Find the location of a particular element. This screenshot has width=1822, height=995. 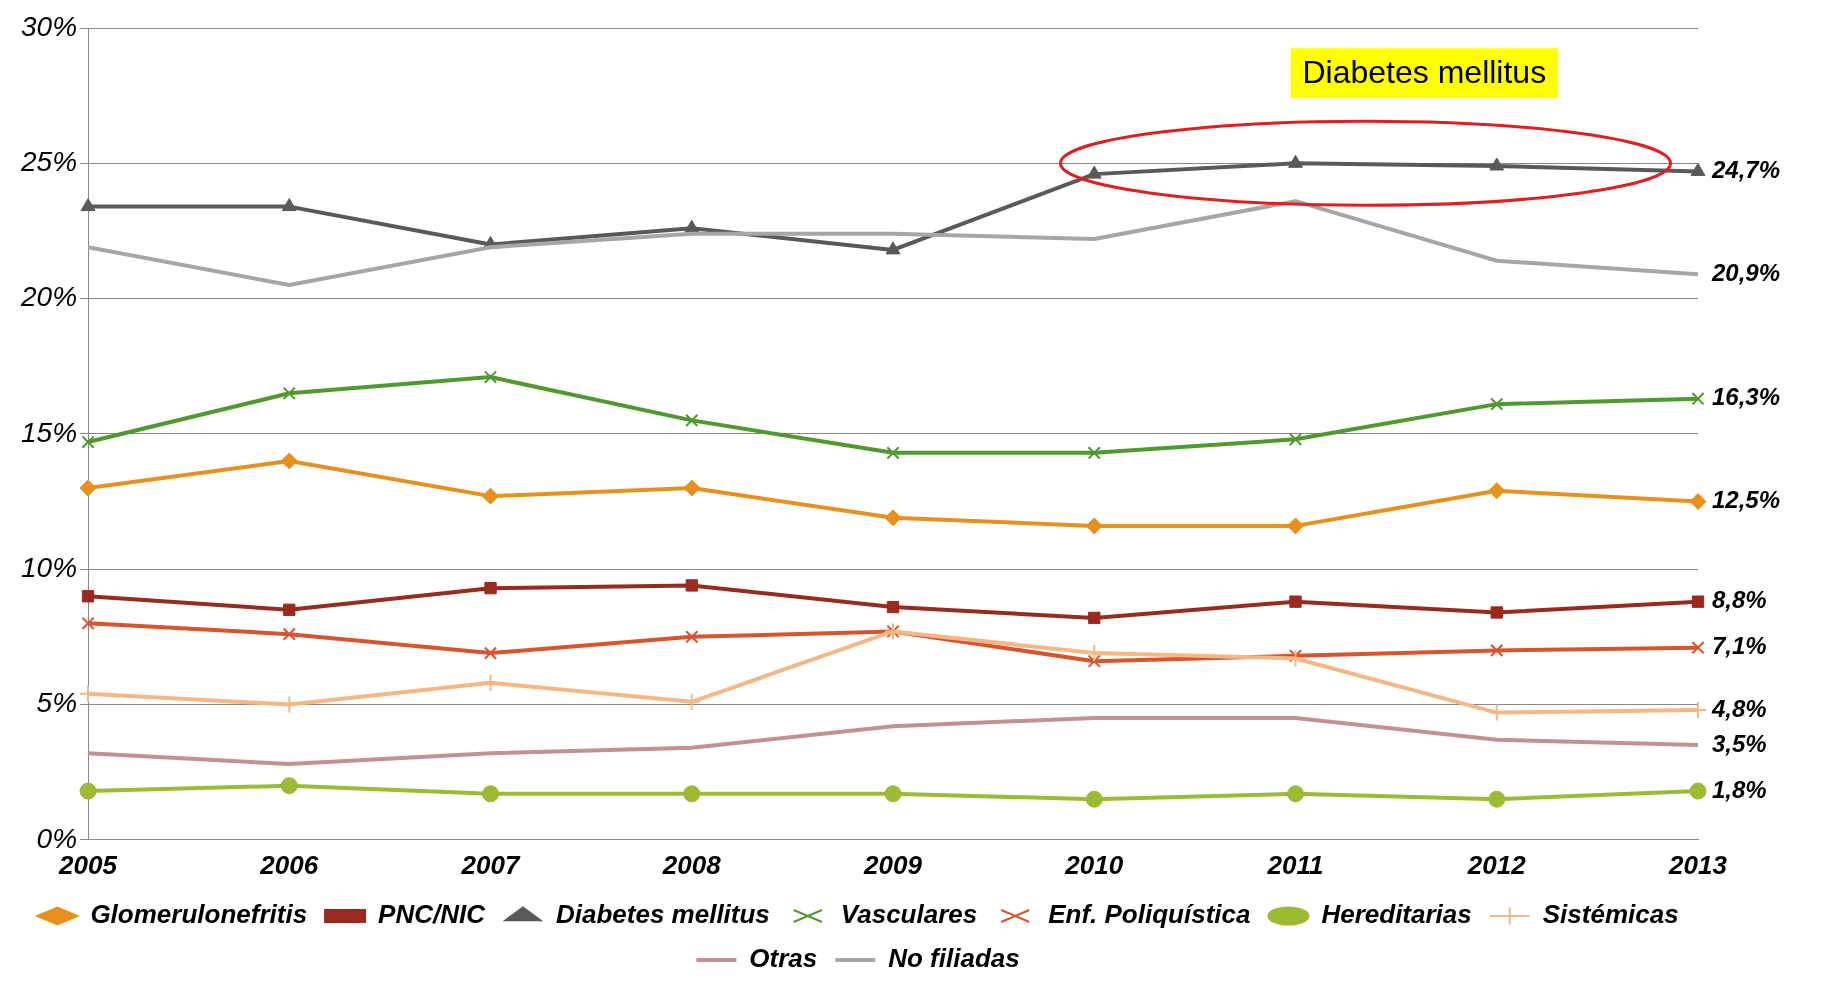

data-label: 8,8% is located at coordinates (1739, 600).